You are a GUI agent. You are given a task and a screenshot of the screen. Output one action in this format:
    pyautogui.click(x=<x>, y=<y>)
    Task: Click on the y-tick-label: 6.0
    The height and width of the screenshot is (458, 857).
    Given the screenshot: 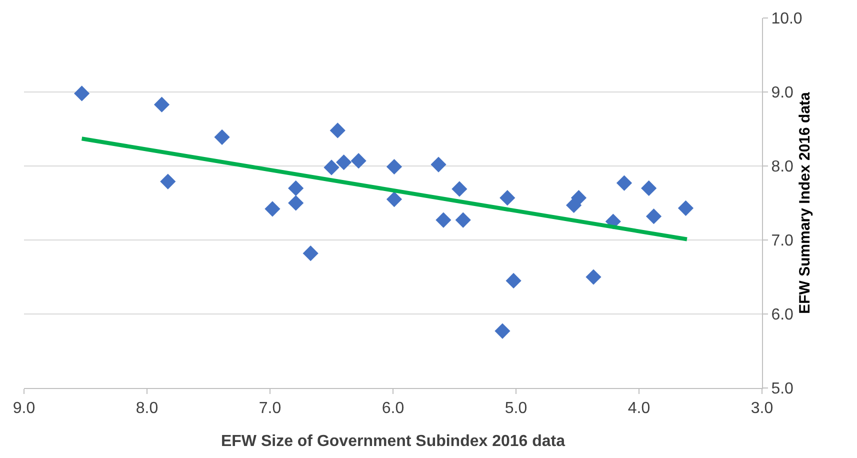 What is the action you would take?
    pyautogui.click(x=782, y=315)
    